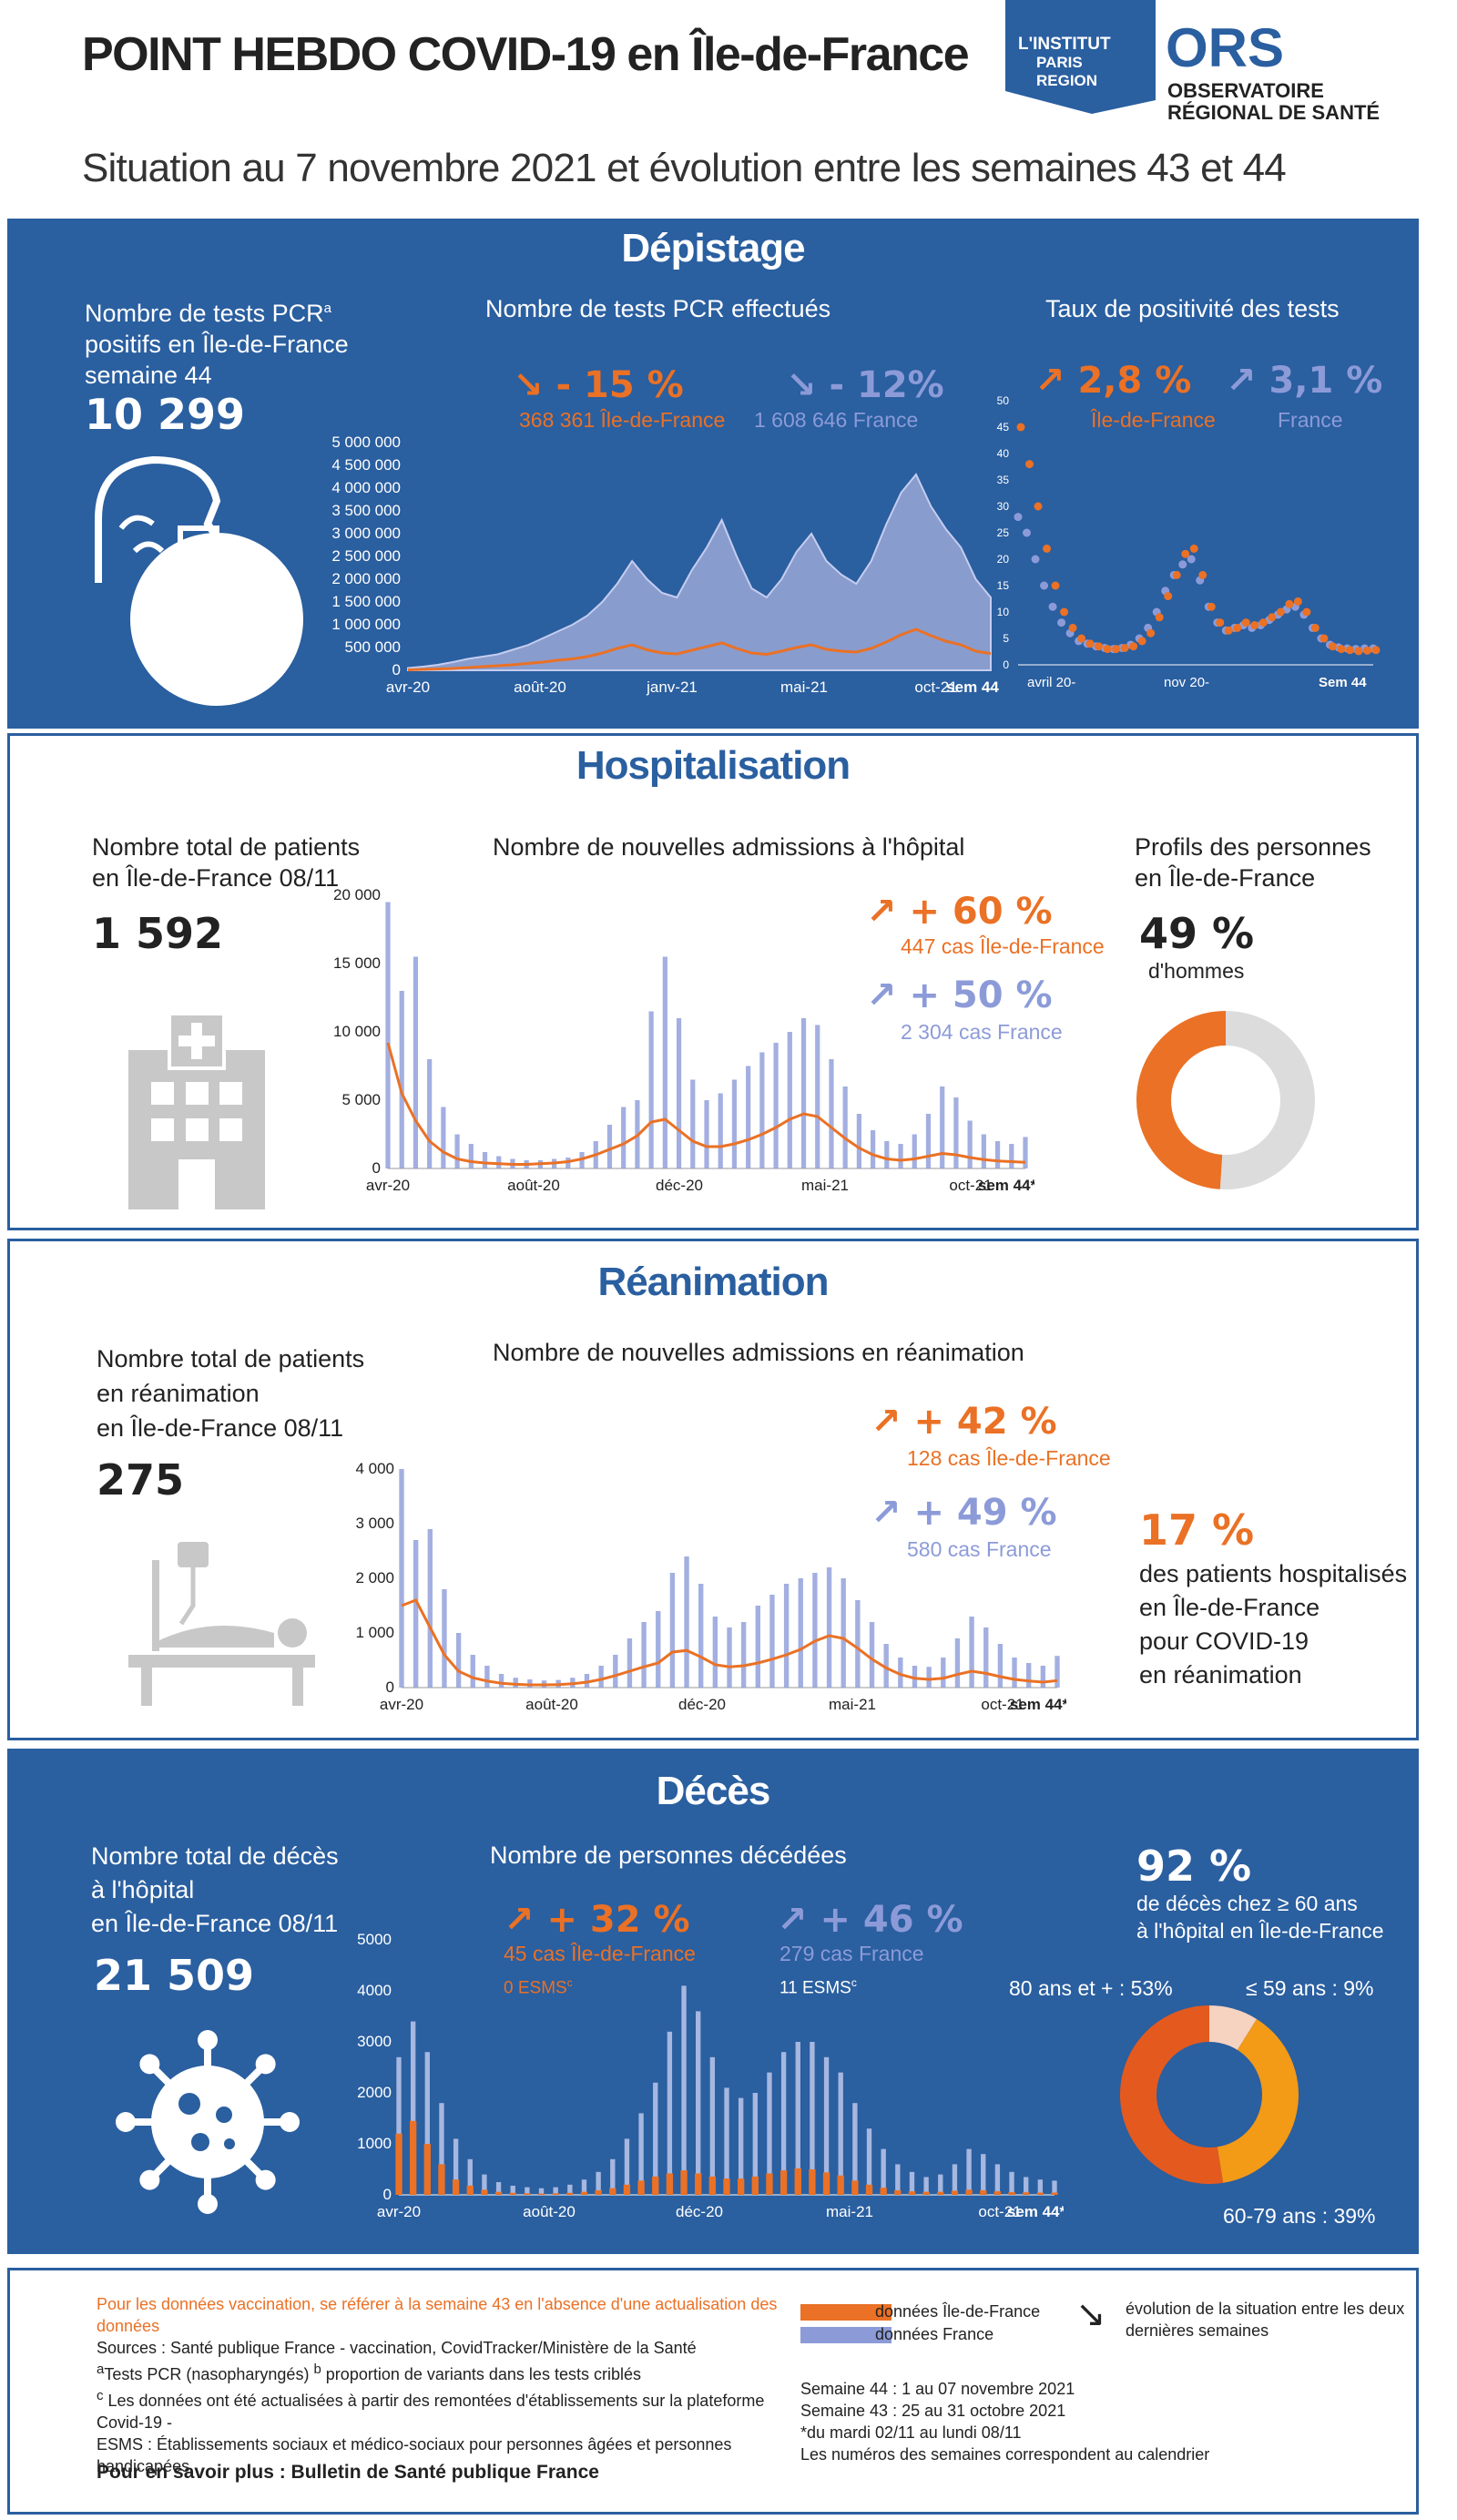 The height and width of the screenshot is (2520, 1457). Describe the element at coordinates (982, 1032) in the screenshot. I see `hosp-fr-sub: 2 304 cas France` at that location.